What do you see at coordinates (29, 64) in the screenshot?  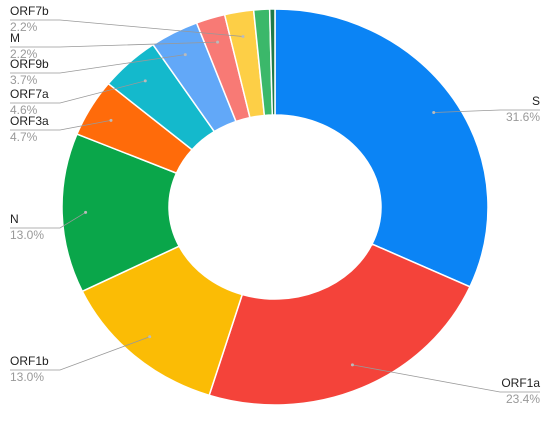 I see `slice-label: ORF9b` at bounding box center [29, 64].